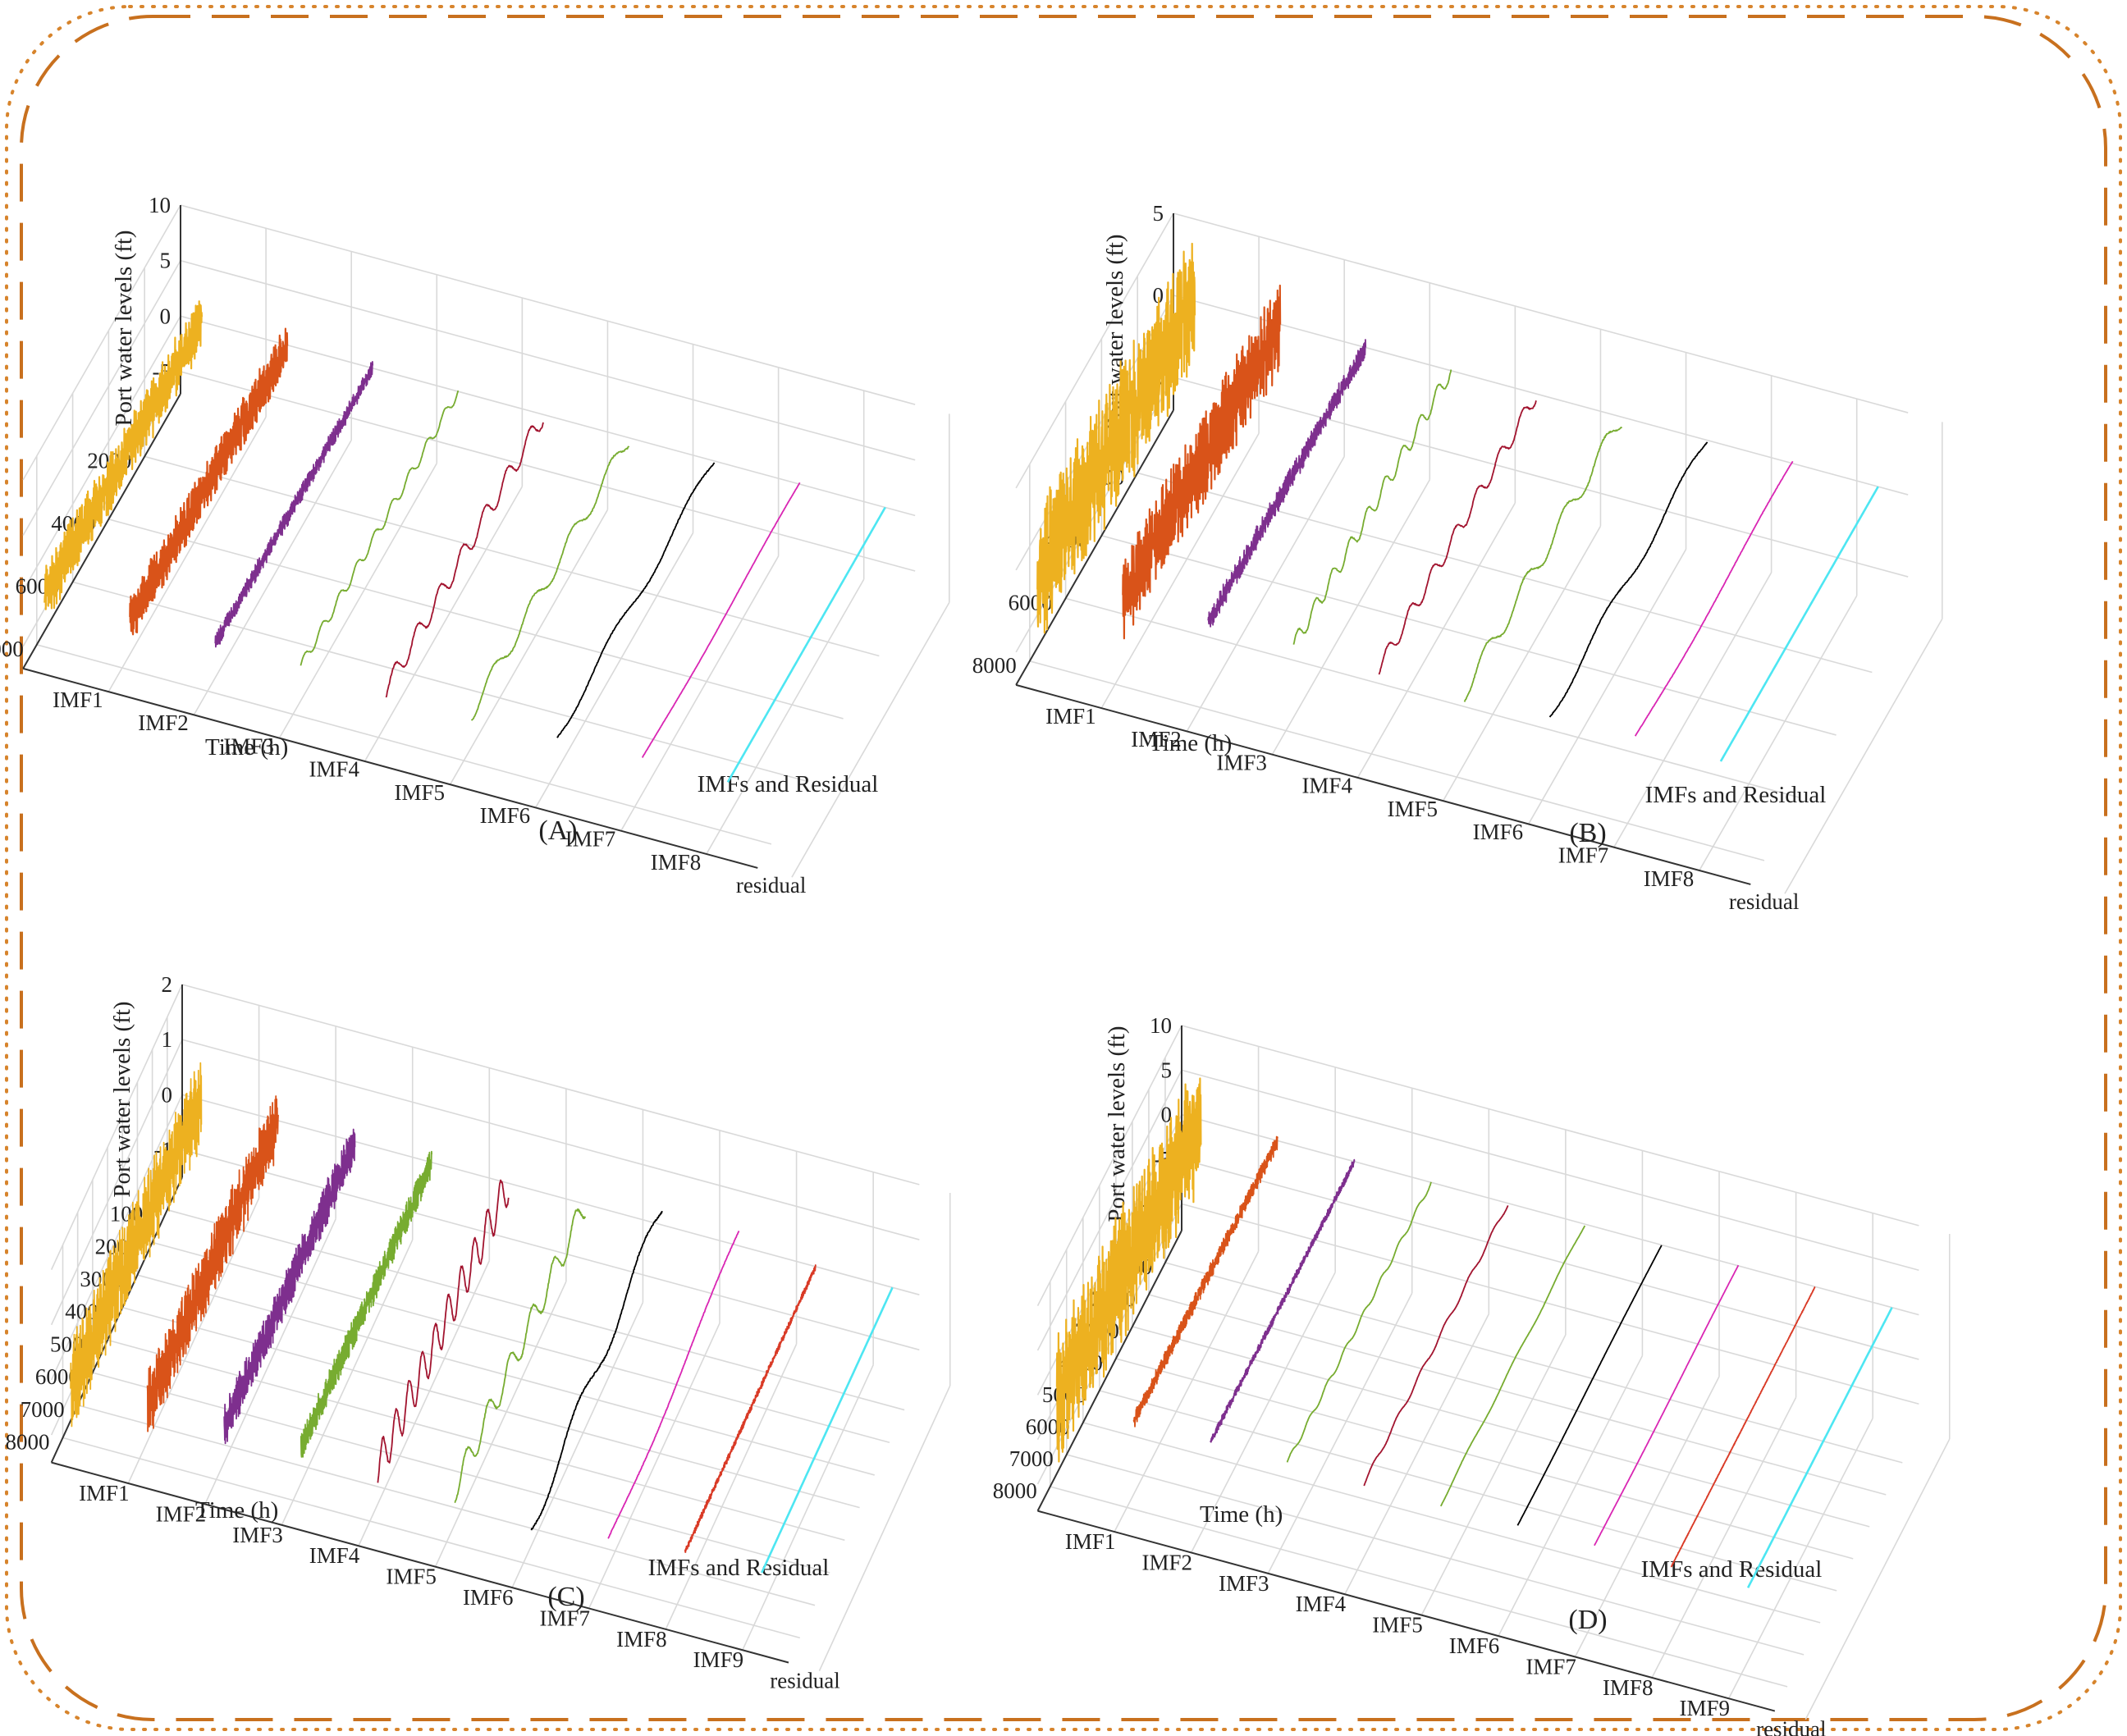 This screenshot has width=2127, height=1736. Describe the element at coordinates (164, 722) in the screenshot. I see `category-tick-label: IMF2` at that location.